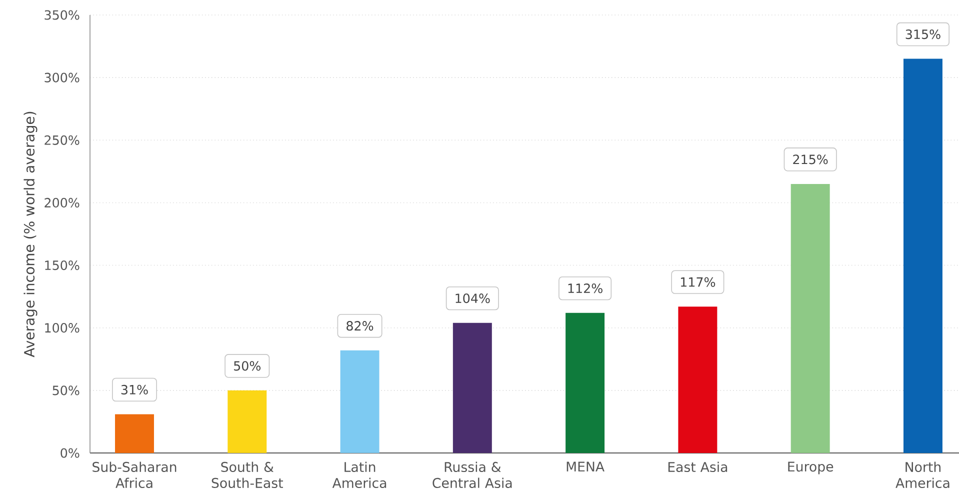 This screenshot has width=959, height=504. Describe the element at coordinates (31, 235) in the screenshot. I see `y-axis-title: Average income (% world average)` at that location.